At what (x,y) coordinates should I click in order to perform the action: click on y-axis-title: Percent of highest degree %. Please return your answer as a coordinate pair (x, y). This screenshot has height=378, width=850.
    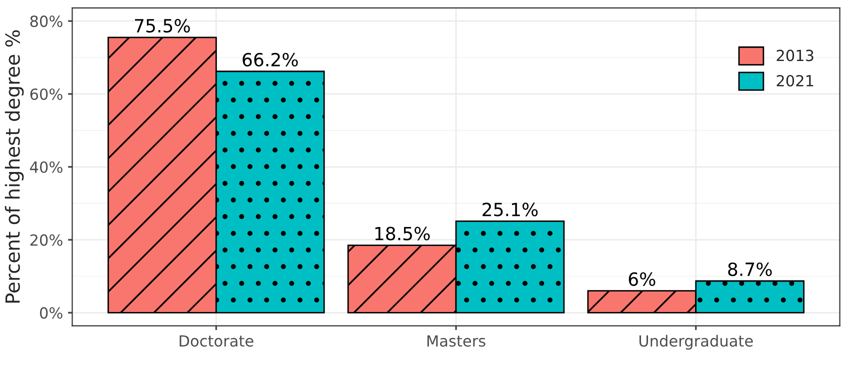
    Looking at the image, I should click on (14, 166).